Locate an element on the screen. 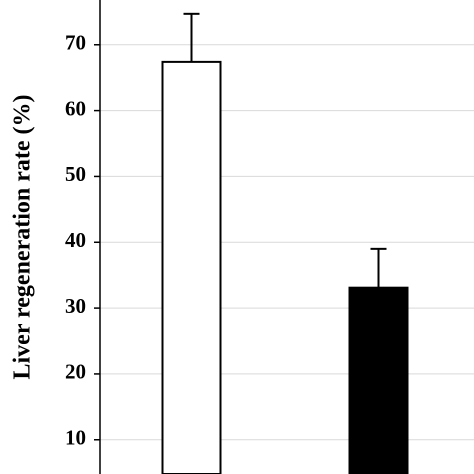 Image resolution: width=474 pixels, height=474 pixels. y-tick-label: 70 is located at coordinates (75, 43).